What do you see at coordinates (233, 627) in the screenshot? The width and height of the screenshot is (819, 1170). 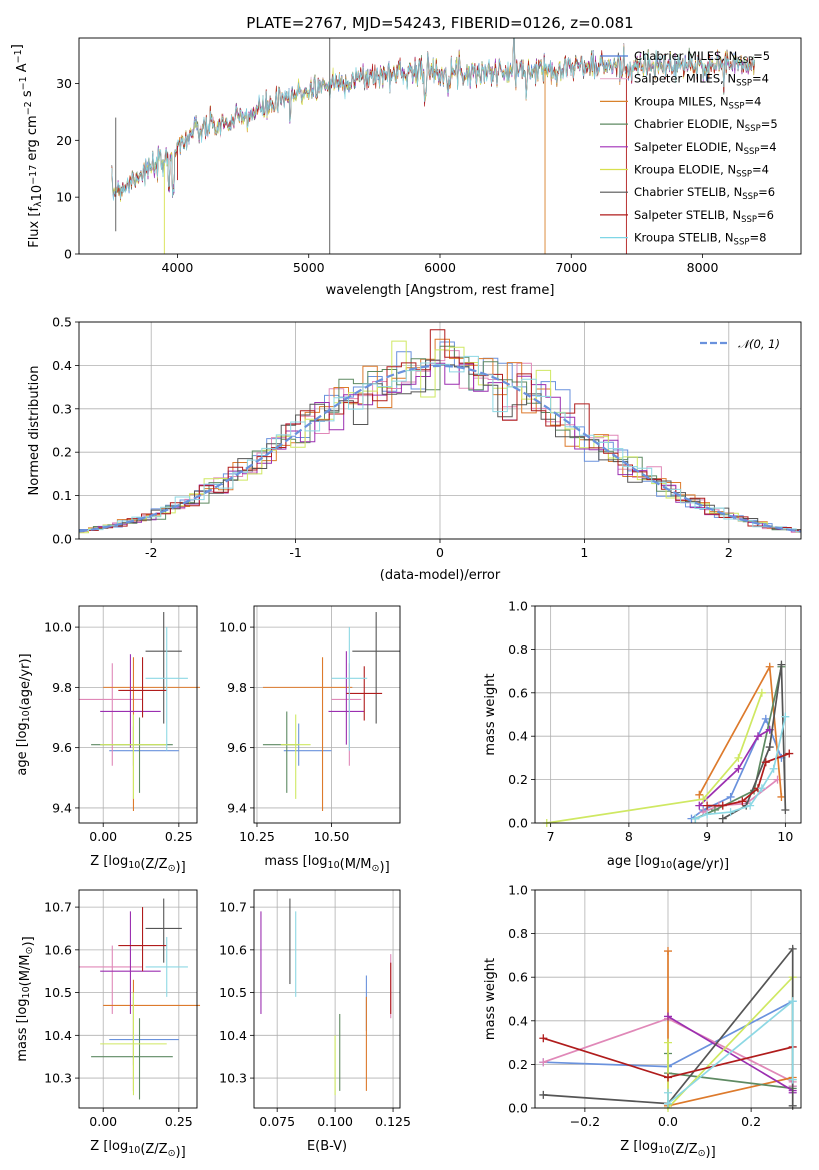 I see `errpanel-3-ytick-label: 10.0` at bounding box center [233, 627].